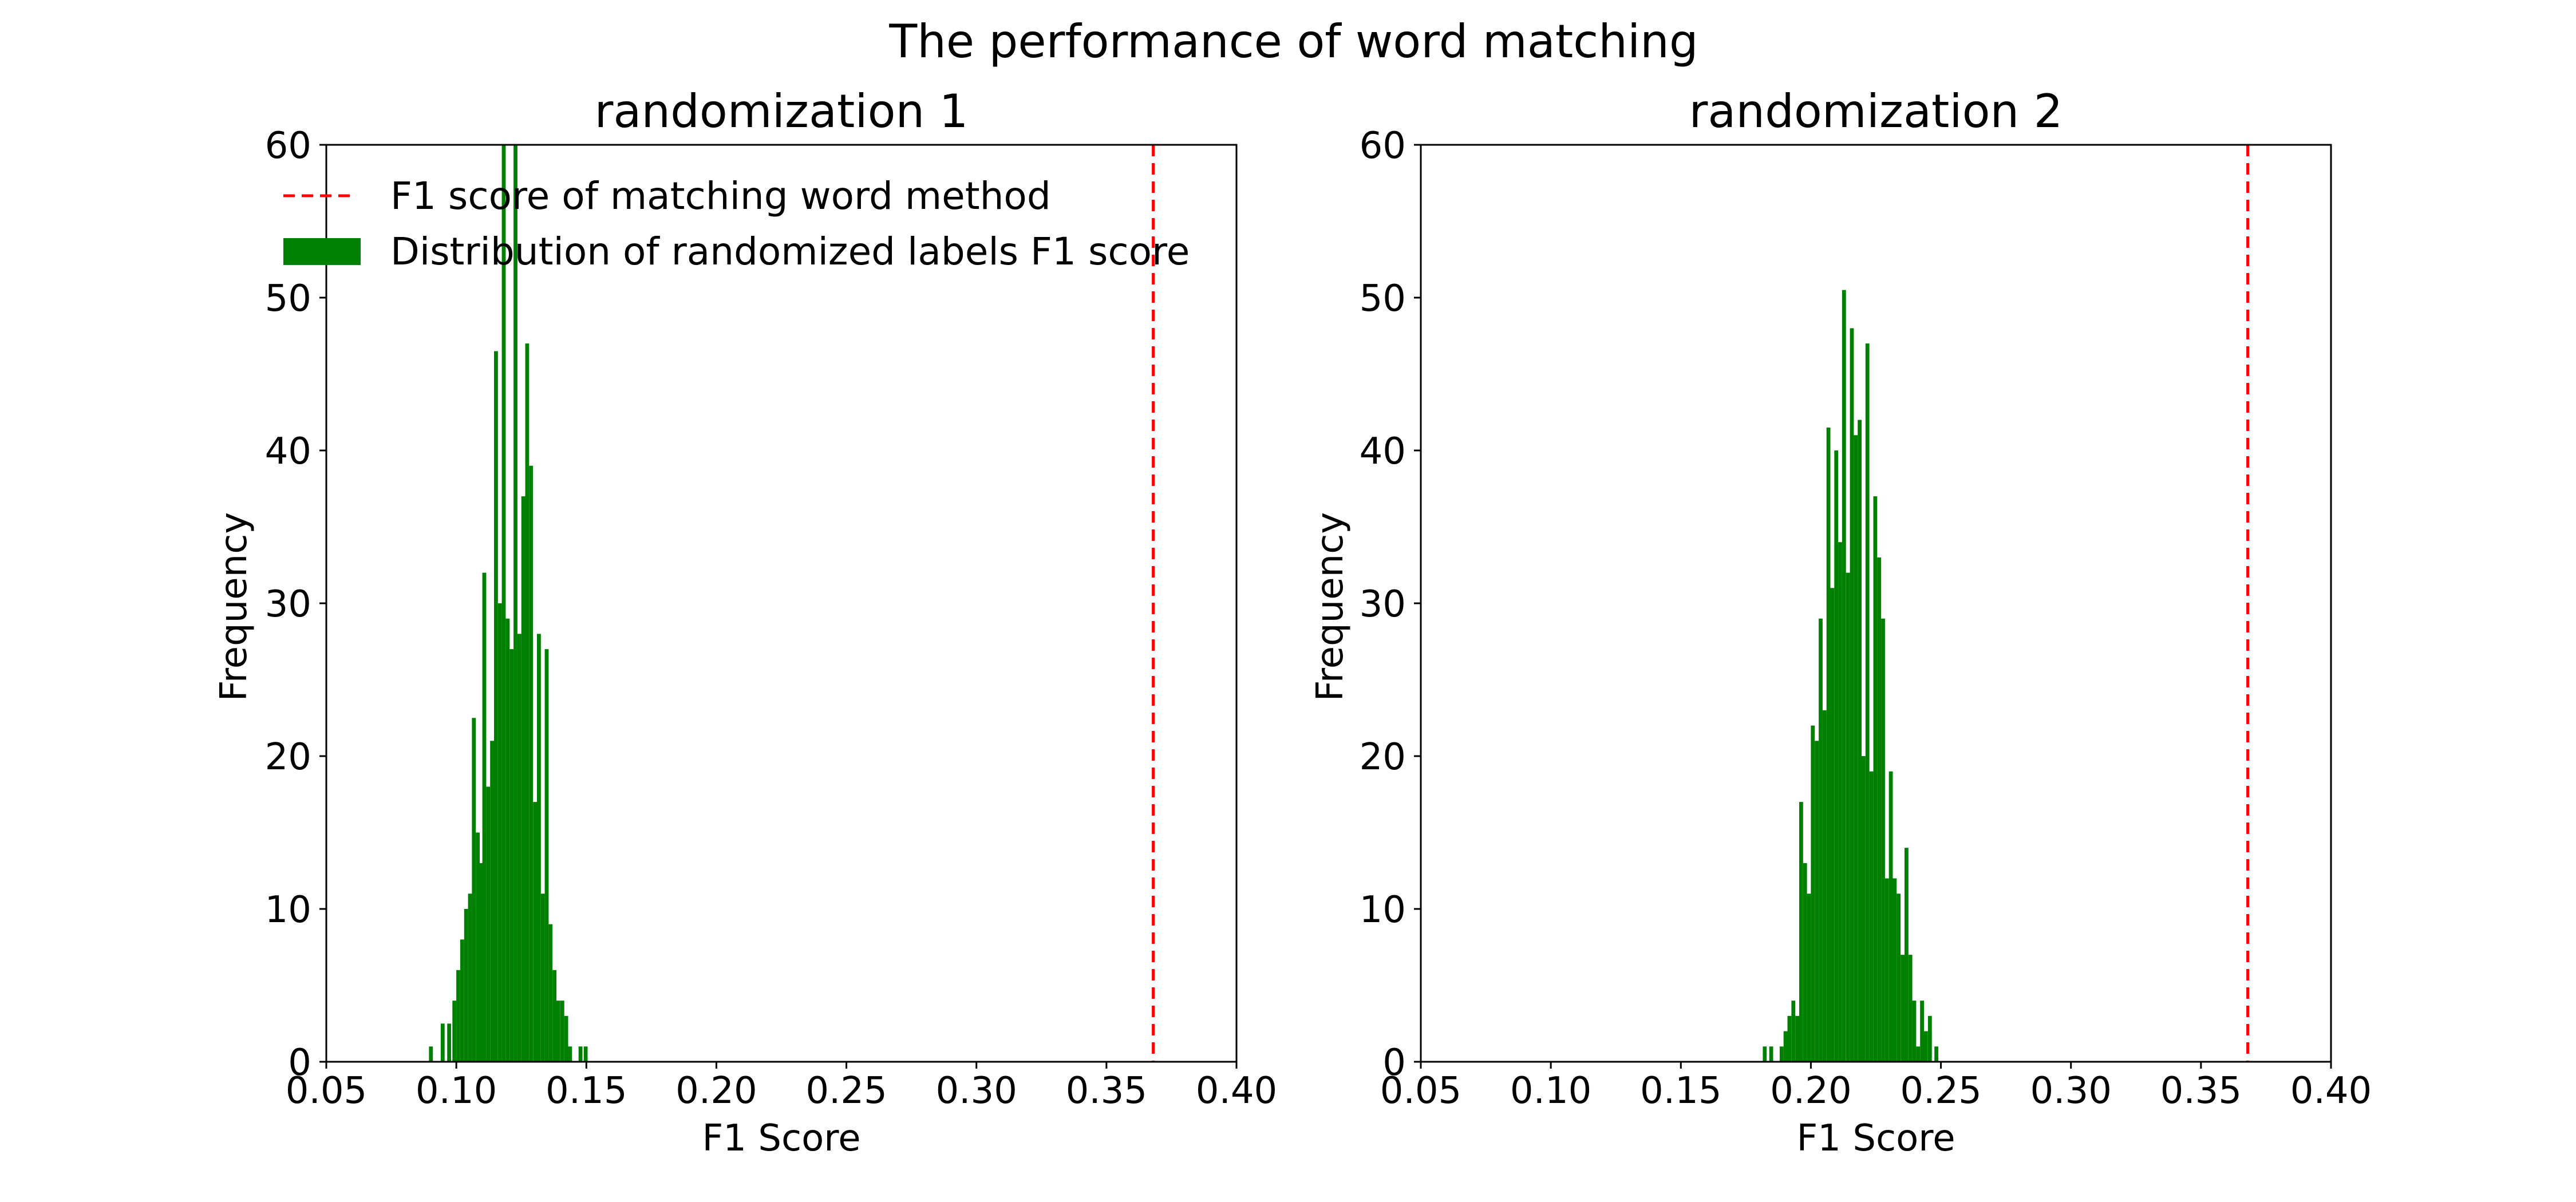  I want to click on panel-title: randomization 1, so click(781, 112).